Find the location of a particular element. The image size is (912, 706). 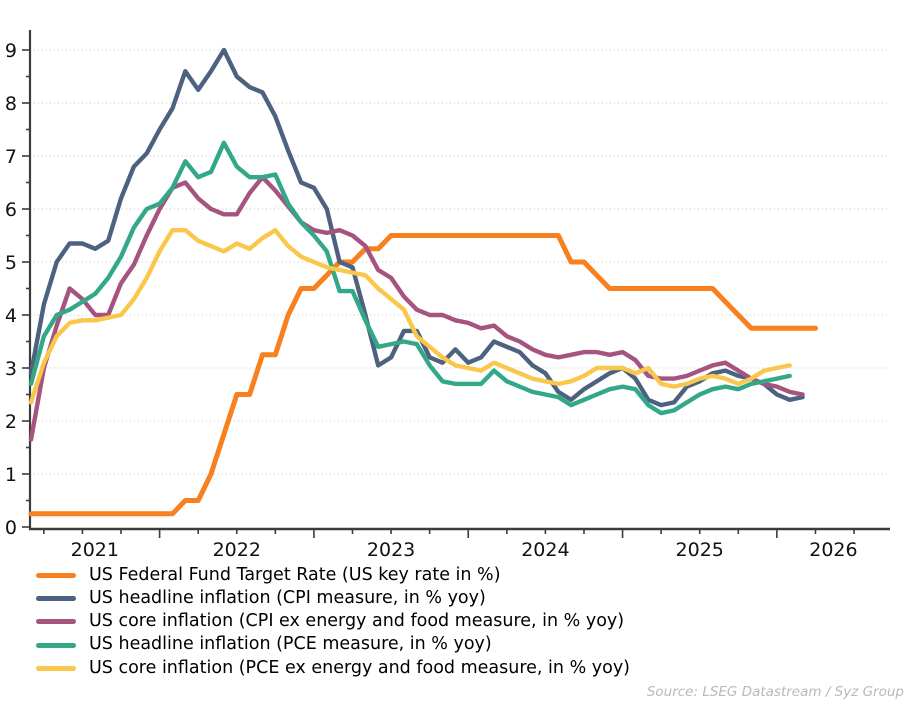

legend-swatch-fed-funds-rate is located at coordinates (56, 576).